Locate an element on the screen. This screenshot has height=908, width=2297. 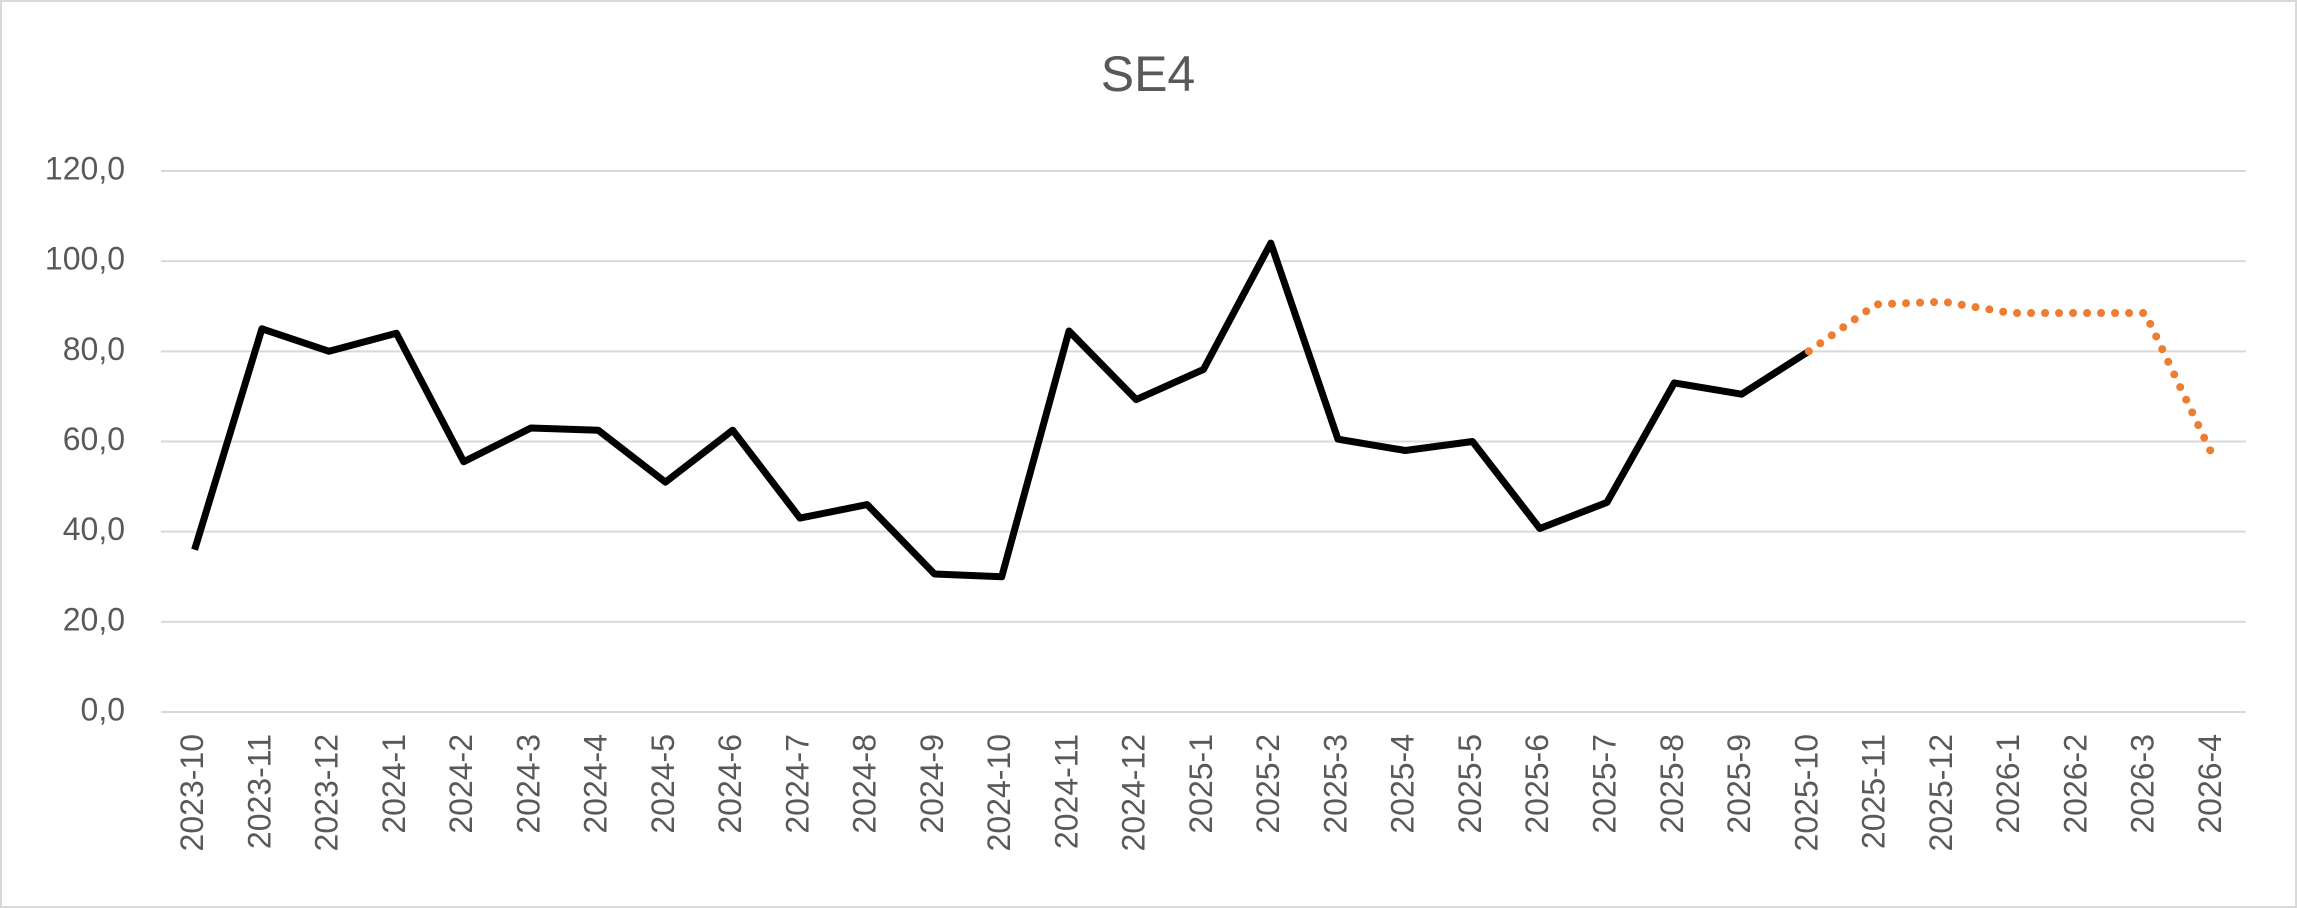
x-tick-label: 2024-5 is located at coordinates (663, 784).